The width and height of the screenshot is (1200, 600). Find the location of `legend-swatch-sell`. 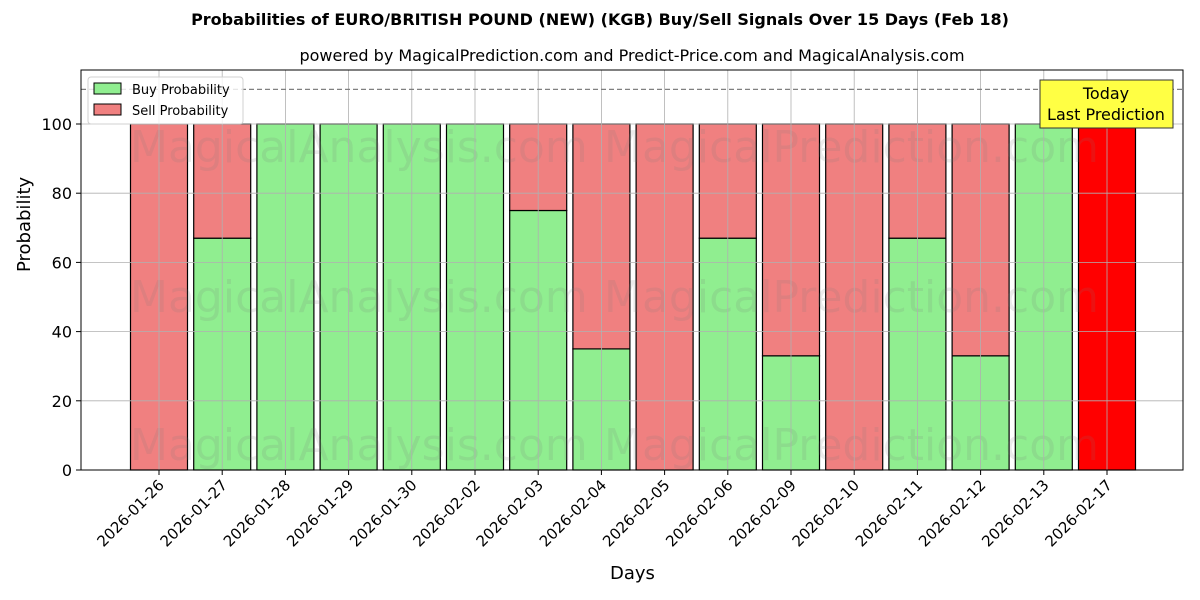

legend-swatch-sell is located at coordinates (107, 109).